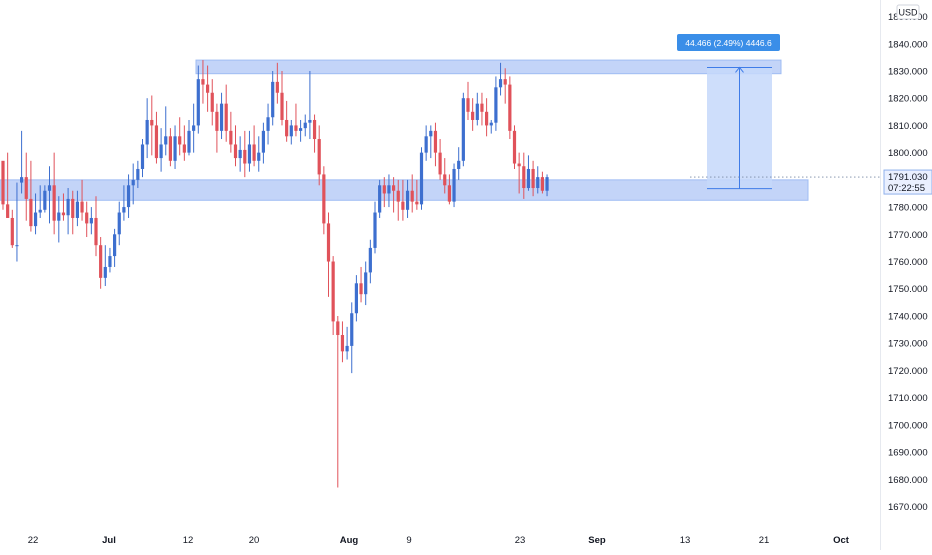  I want to click on x-tick-label: 21, so click(764, 540).